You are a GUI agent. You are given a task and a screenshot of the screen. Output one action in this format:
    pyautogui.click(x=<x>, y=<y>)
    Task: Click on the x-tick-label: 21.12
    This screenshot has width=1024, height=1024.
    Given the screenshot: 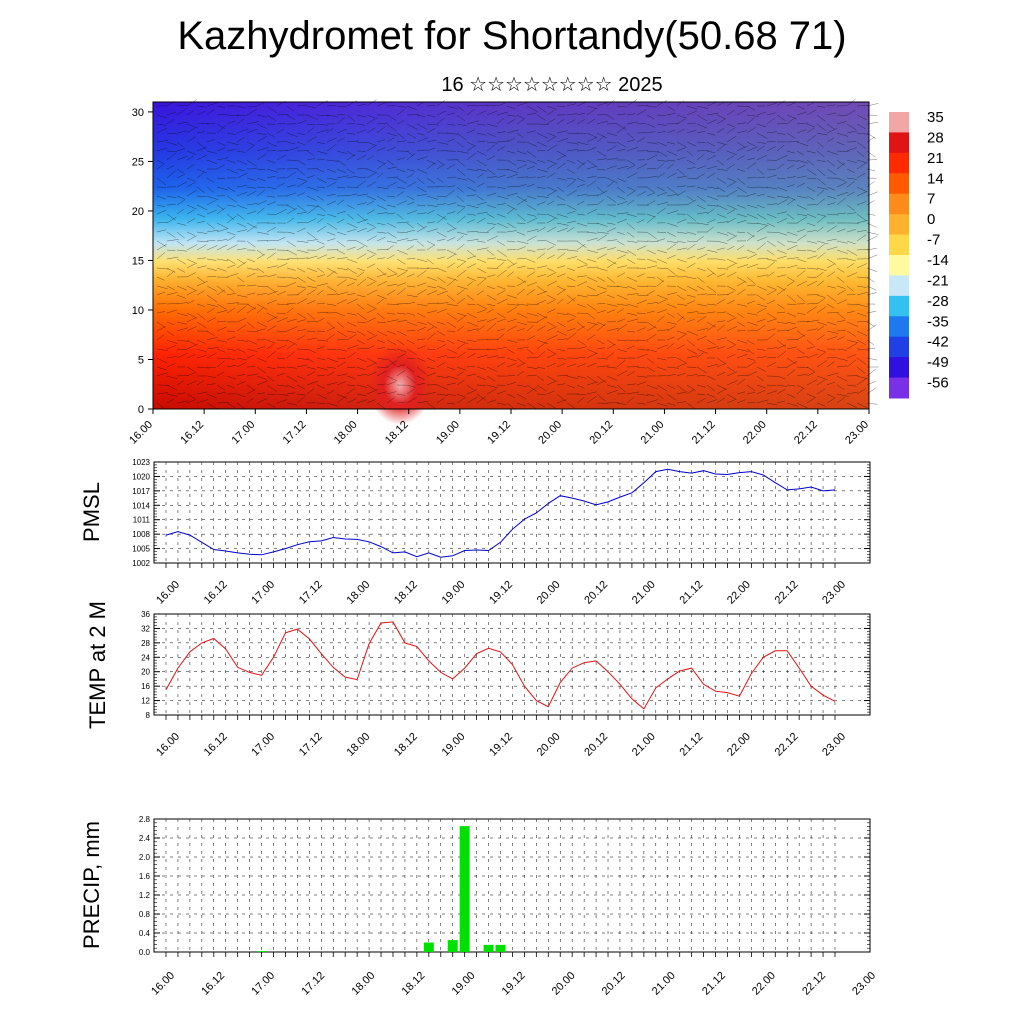 What is the action you would take?
    pyautogui.click(x=691, y=593)
    